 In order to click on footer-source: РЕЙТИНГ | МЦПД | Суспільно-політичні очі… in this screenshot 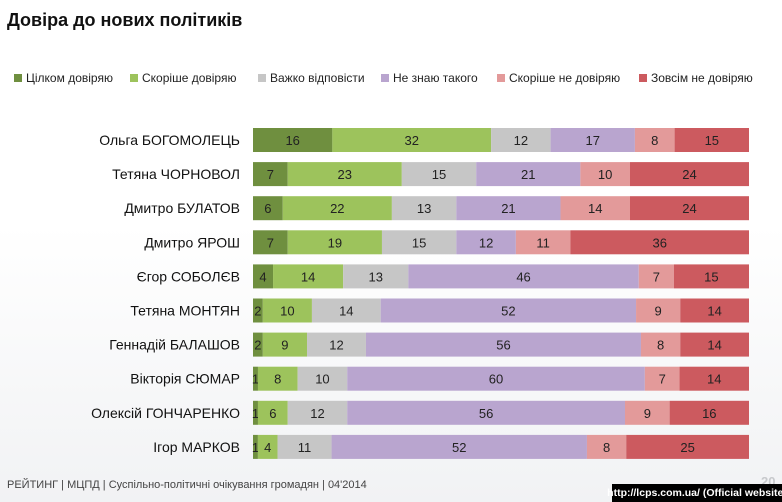, I will do `click(187, 485)`.